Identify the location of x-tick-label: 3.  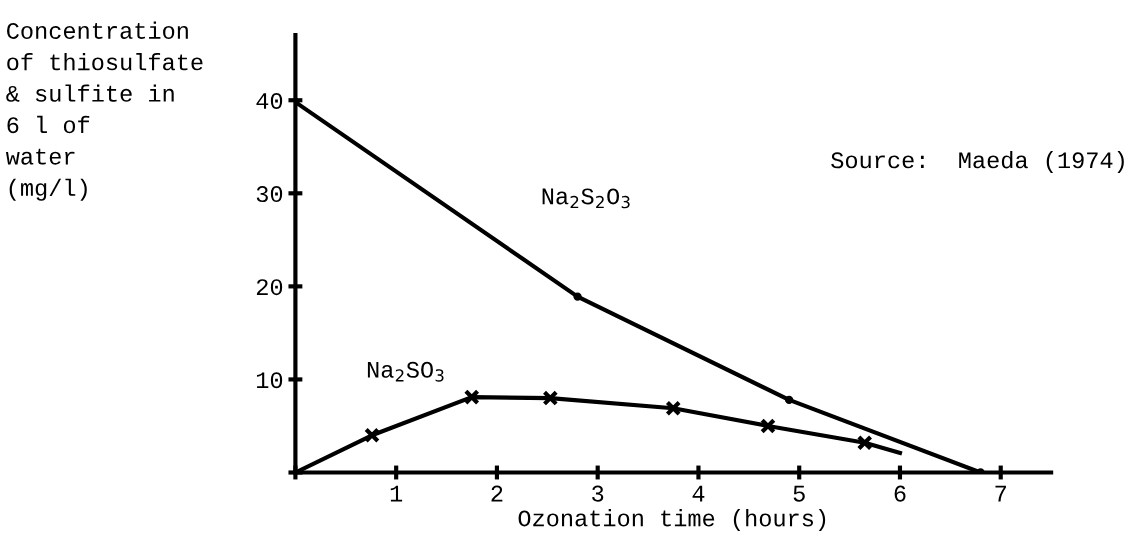
(598, 493).